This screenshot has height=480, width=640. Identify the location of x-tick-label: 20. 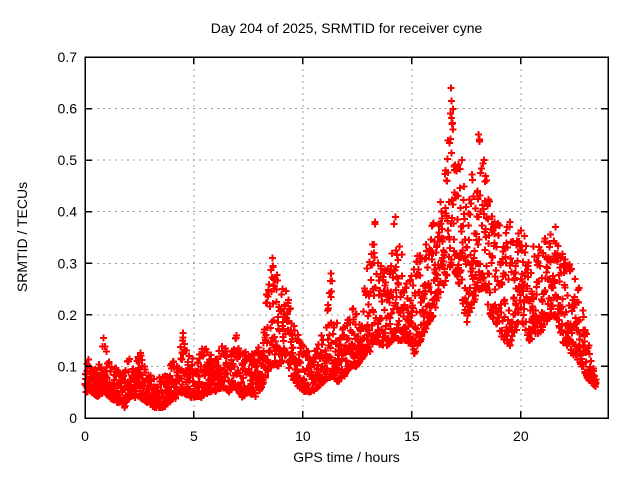
(521, 436).